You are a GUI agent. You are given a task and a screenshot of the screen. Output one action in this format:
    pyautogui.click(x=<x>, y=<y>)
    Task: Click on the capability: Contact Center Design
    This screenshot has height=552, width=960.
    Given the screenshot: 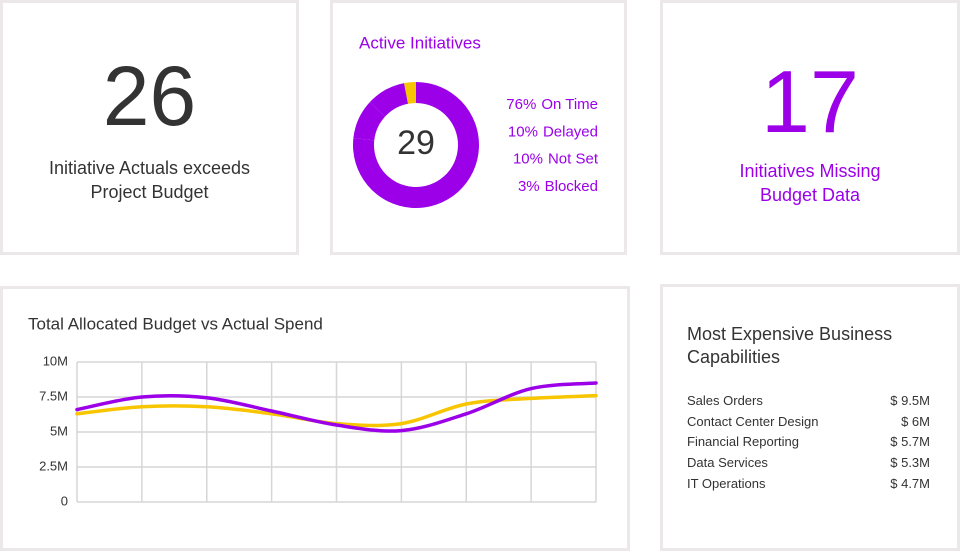 What is the action you would take?
    pyautogui.click(x=753, y=421)
    